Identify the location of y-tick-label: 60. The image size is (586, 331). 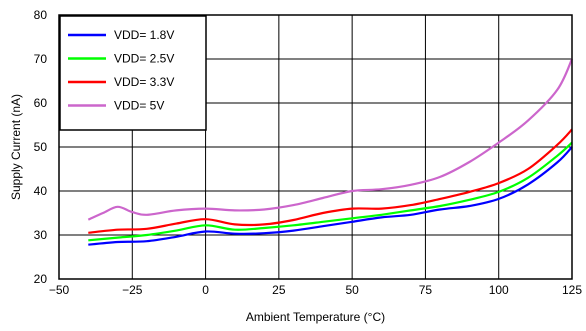
(41, 103).